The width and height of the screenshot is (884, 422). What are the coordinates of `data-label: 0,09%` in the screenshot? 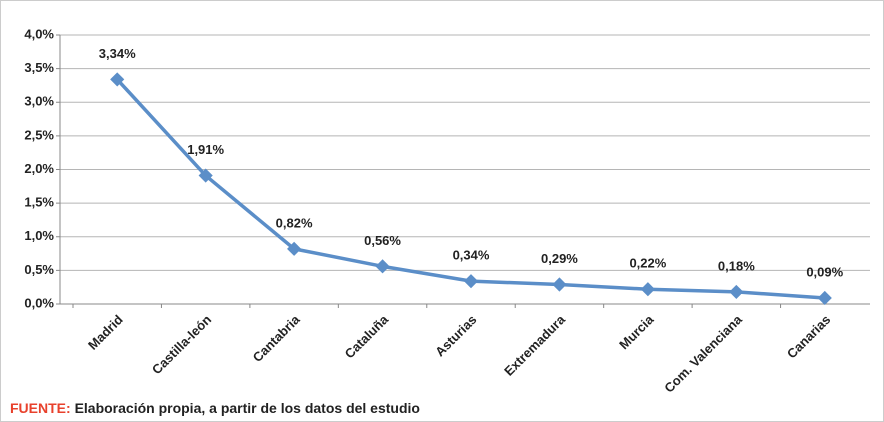 It's located at (824, 271).